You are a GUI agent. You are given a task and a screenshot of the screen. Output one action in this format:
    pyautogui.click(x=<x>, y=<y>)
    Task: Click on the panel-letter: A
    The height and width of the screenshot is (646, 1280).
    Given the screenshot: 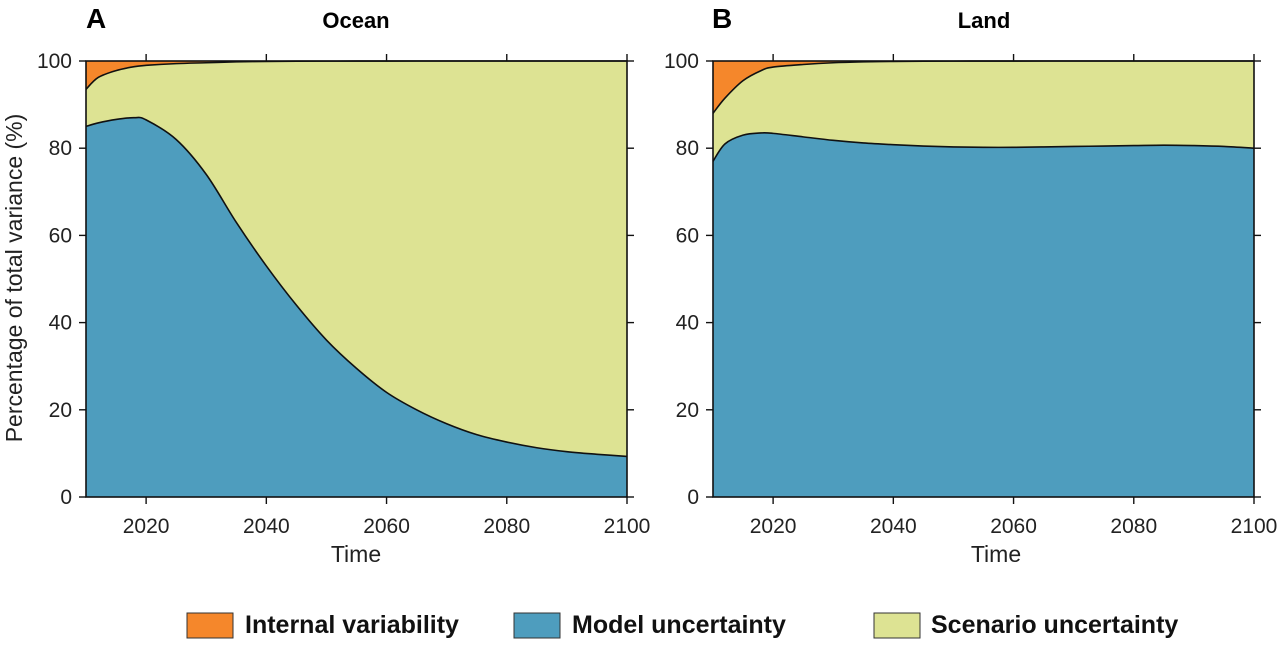 What is the action you would take?
    pyautogui.click(x=96, y=18)
    